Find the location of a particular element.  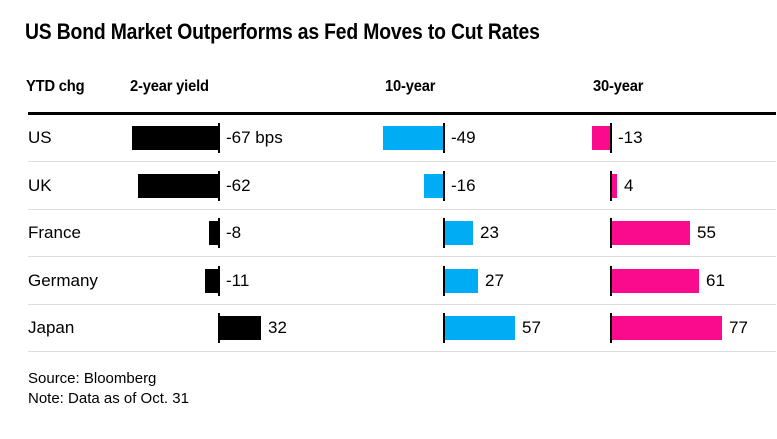

value-label-2-year-germany: -11 is located at coordinates (238, 280).